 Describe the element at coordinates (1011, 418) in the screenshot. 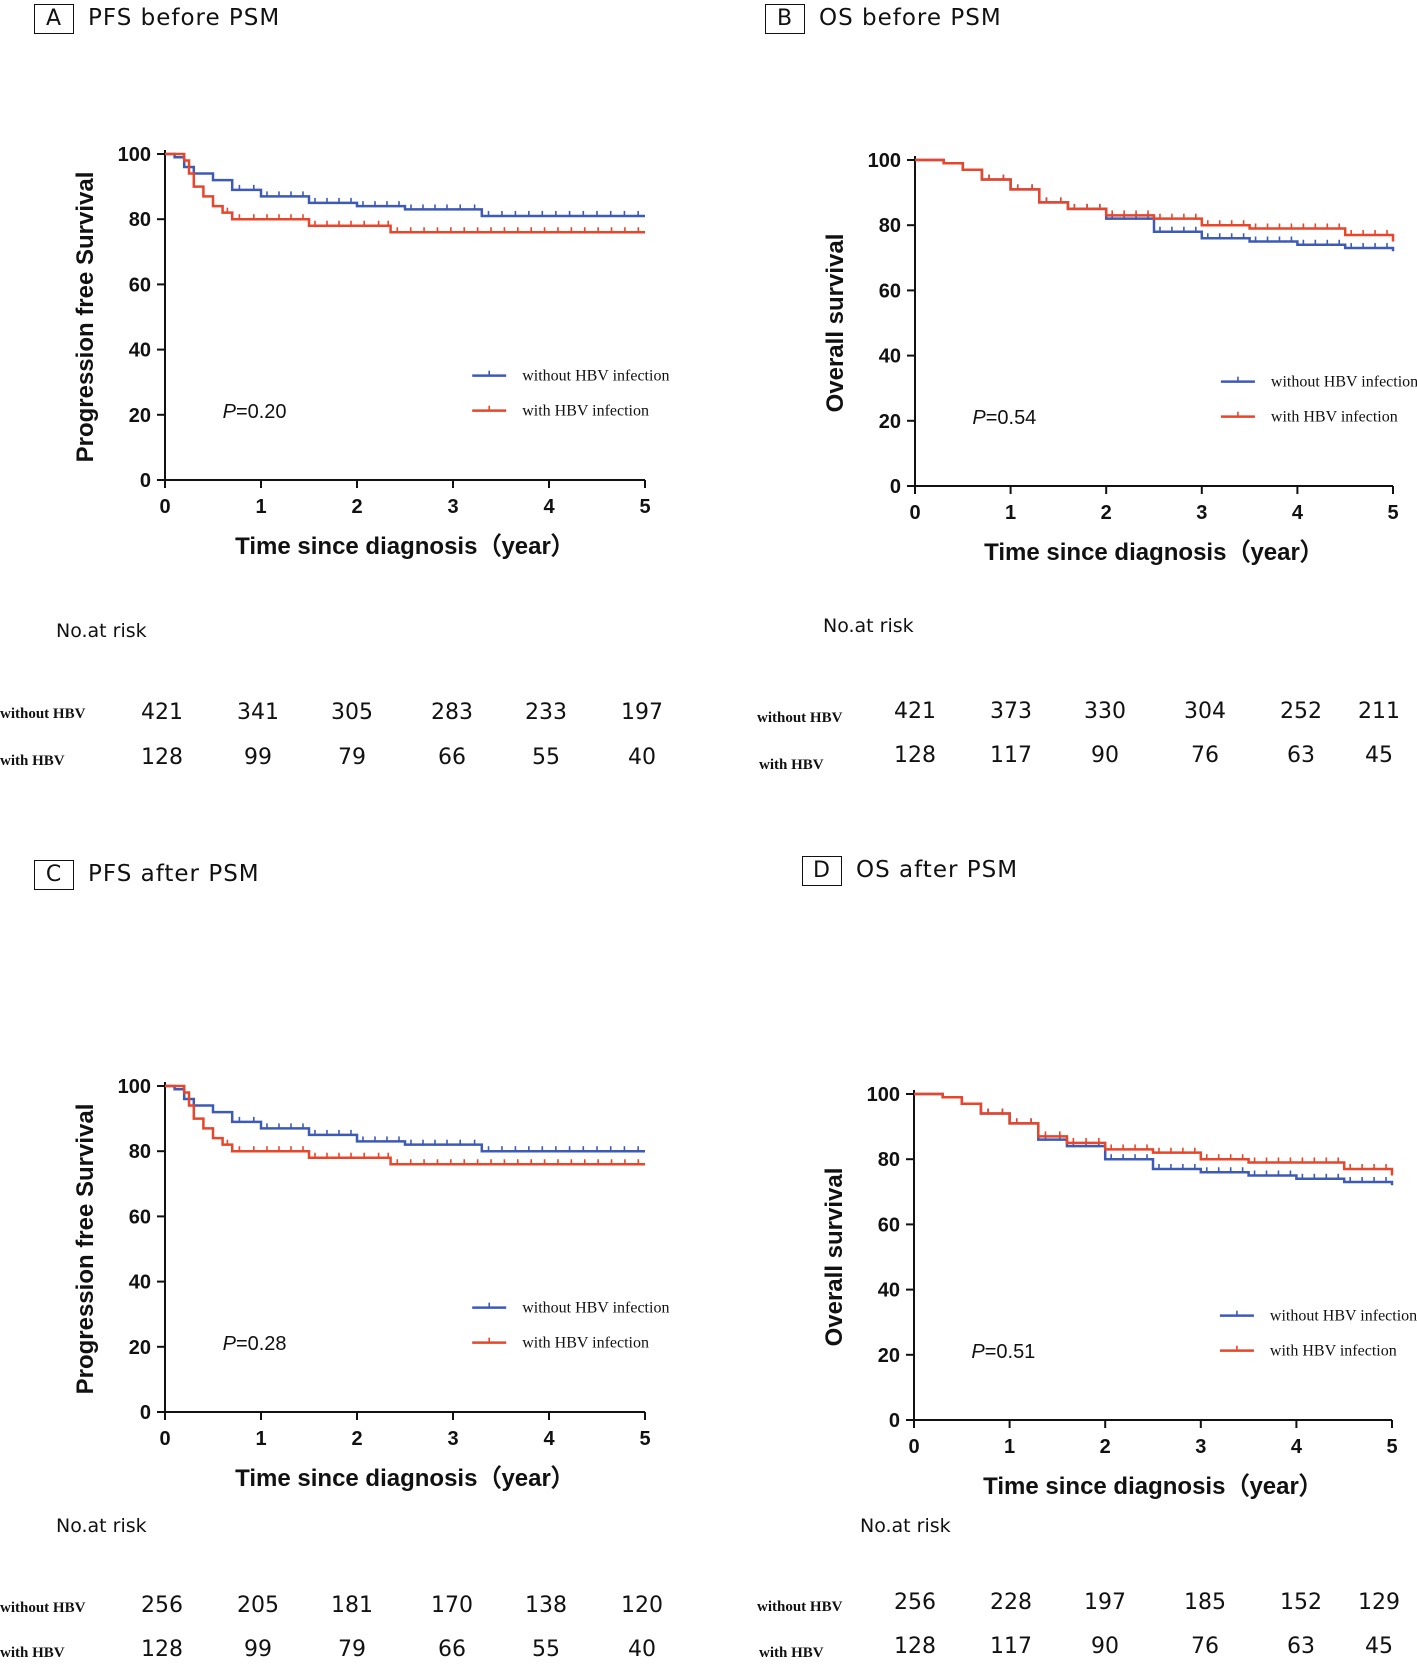

I see `p-value: =0.54` at that location.